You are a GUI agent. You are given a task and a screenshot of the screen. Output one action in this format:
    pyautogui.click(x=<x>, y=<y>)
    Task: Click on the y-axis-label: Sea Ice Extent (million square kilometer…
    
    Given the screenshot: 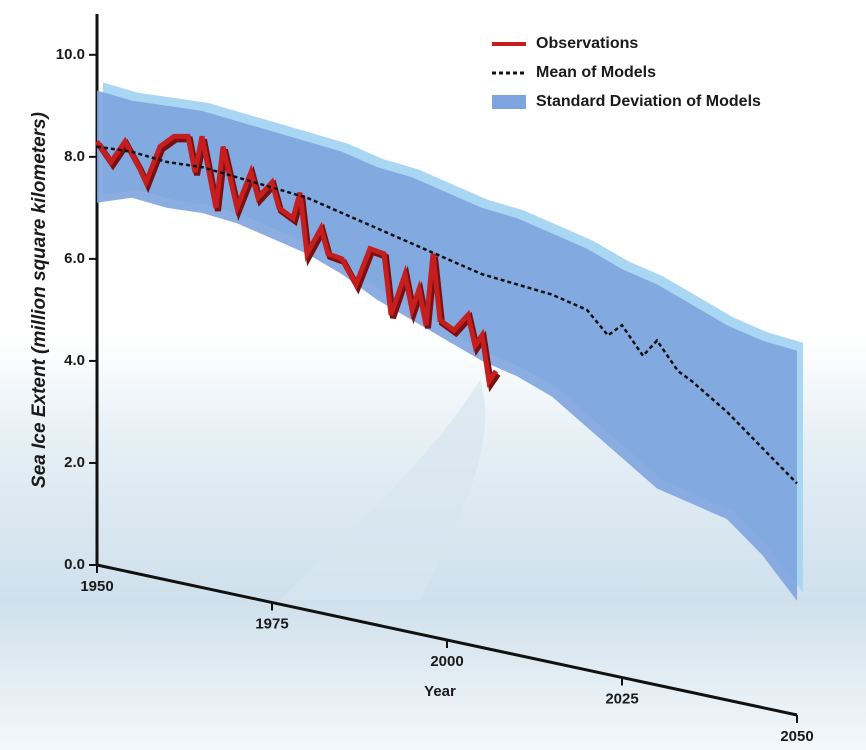 What is the action you would take?
    pyautogui.click(x=39, y=300)
    